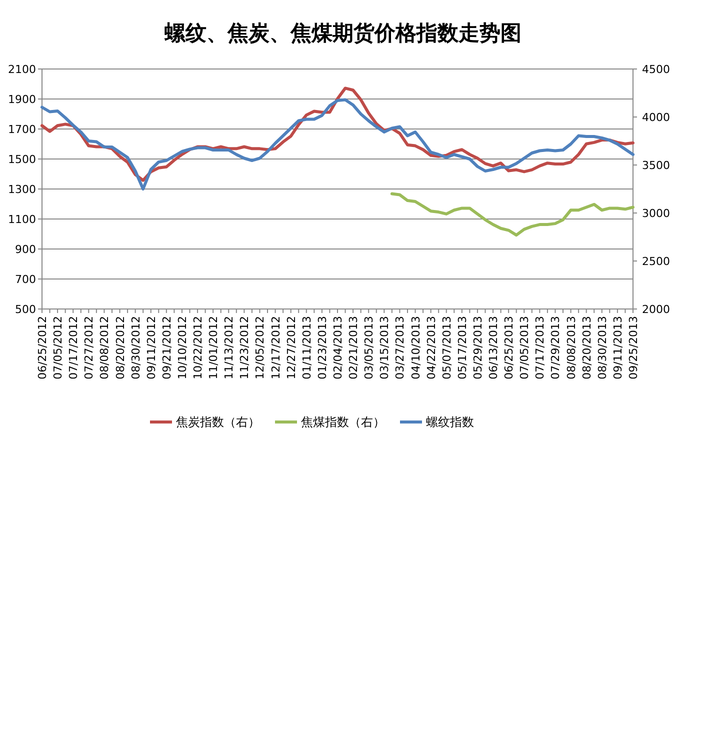 Image resolution: width=706 pixels, height=733 pixels. Describe the element at coordinates (353, 348) in the screenshot. I see `x-tick-label: 02/21/2013` at that location.